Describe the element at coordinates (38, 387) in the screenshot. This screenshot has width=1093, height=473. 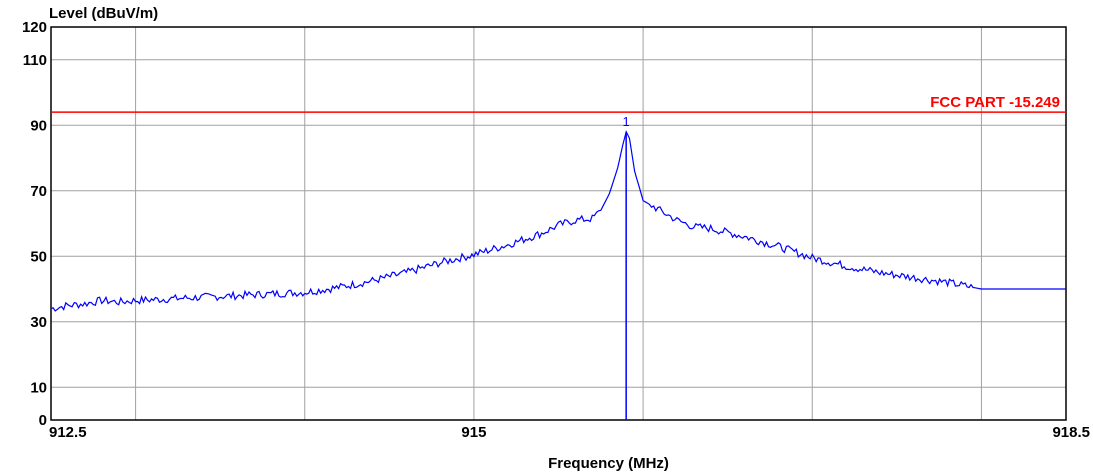
I see `y-tick-label: 10` at that location.